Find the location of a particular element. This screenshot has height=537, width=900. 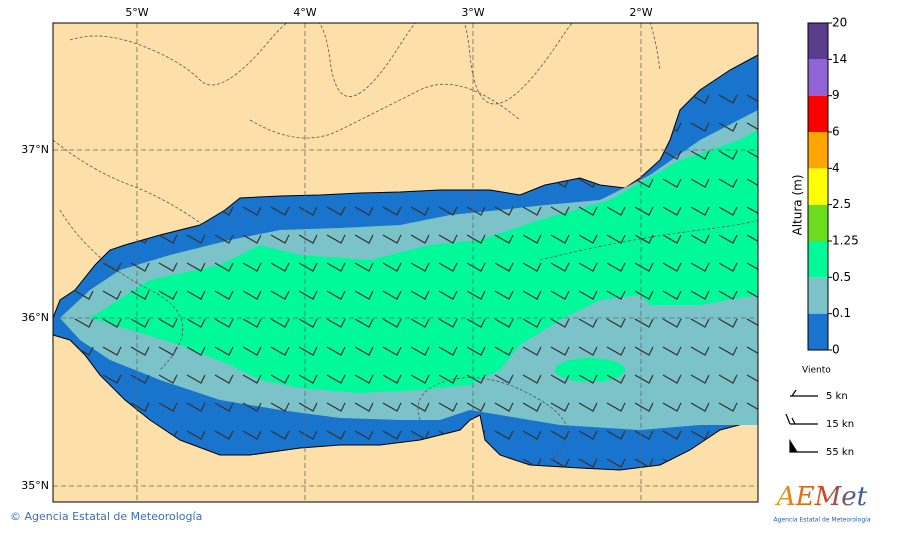

credit: © Agencia Estatal de Meteorología is located at coordinates (106, 516).